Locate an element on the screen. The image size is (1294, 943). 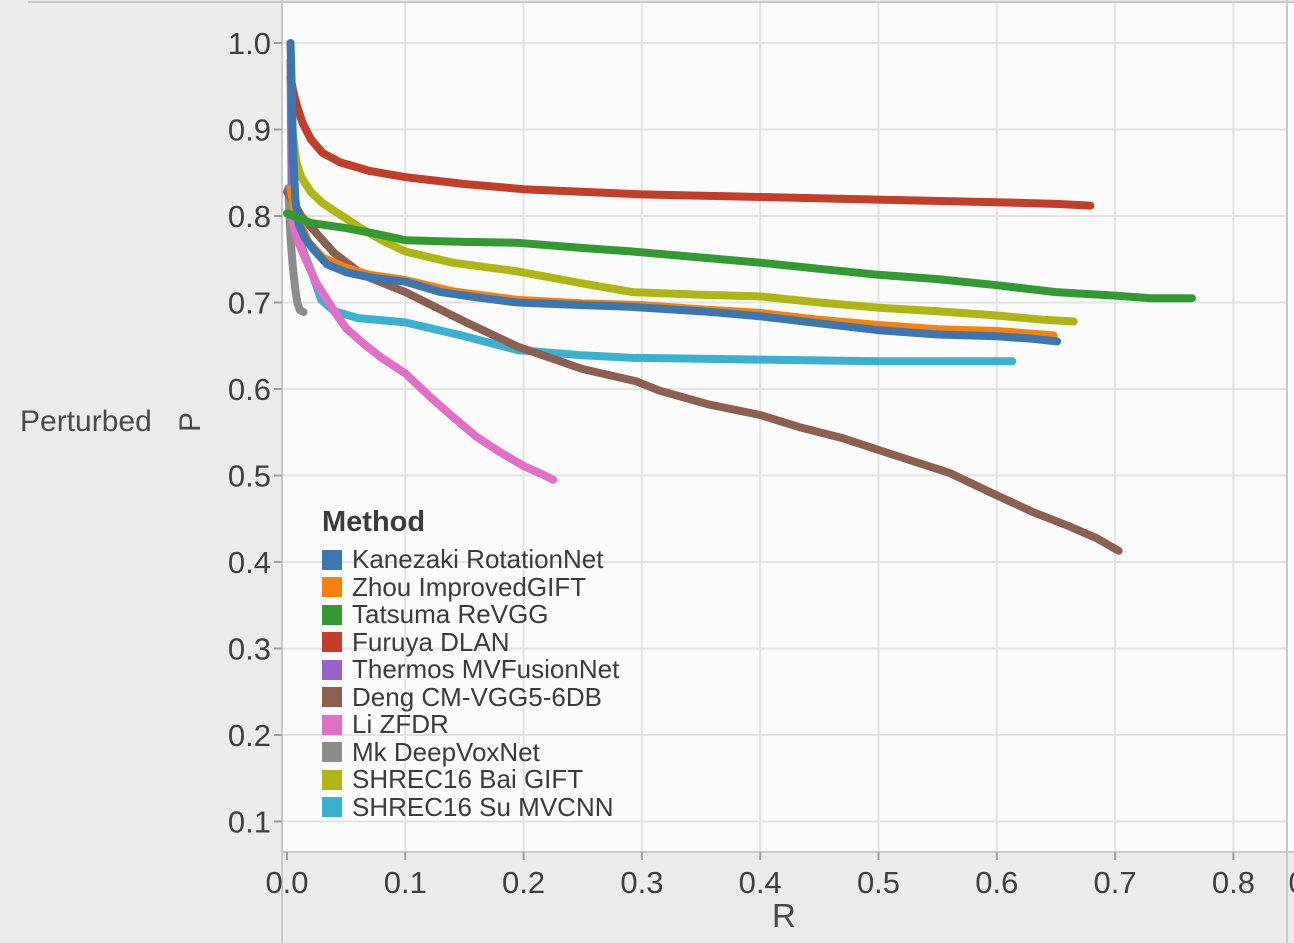
x-tick-label: 0.8 is located at coordinates (1233, 882).